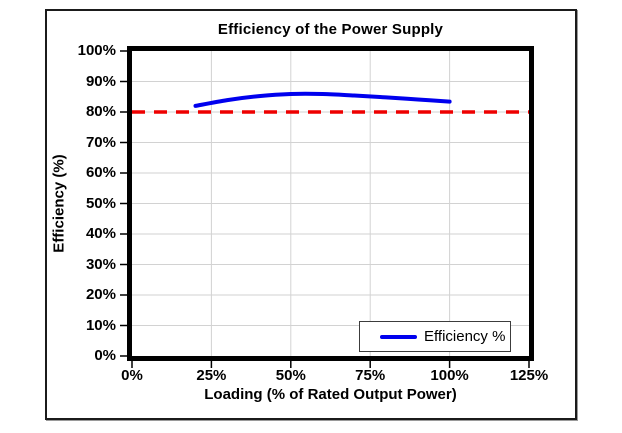  I want to click on y-tick-label: 80%, so click(100, 111).